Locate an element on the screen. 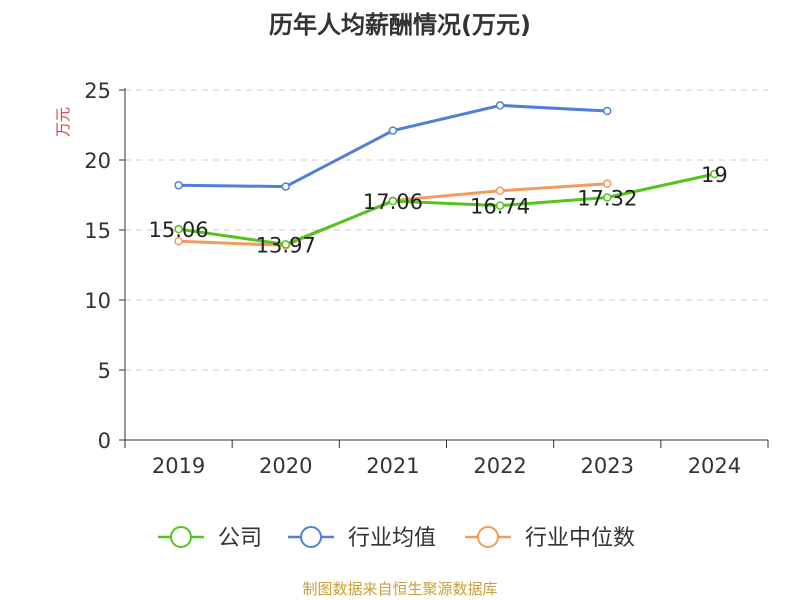  y-tick-label: 25 is located at coordinates (97, 91).